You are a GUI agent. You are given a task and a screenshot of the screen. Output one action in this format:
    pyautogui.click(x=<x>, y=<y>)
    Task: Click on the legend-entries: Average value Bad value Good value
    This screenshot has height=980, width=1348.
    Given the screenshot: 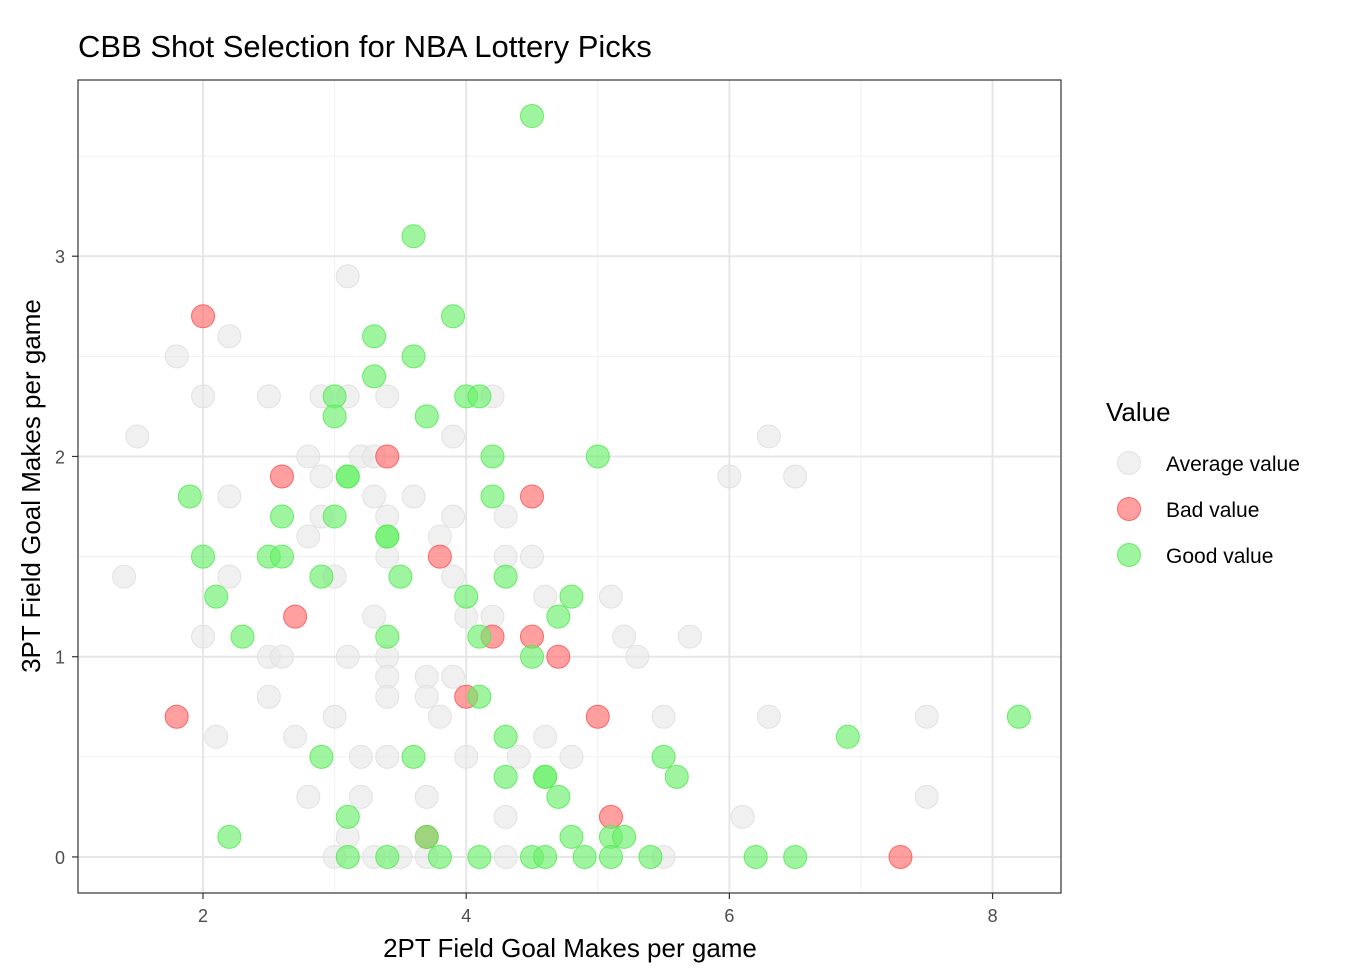 What is the action you would take?
    pyautogui.click(x=1208, y=509)
    